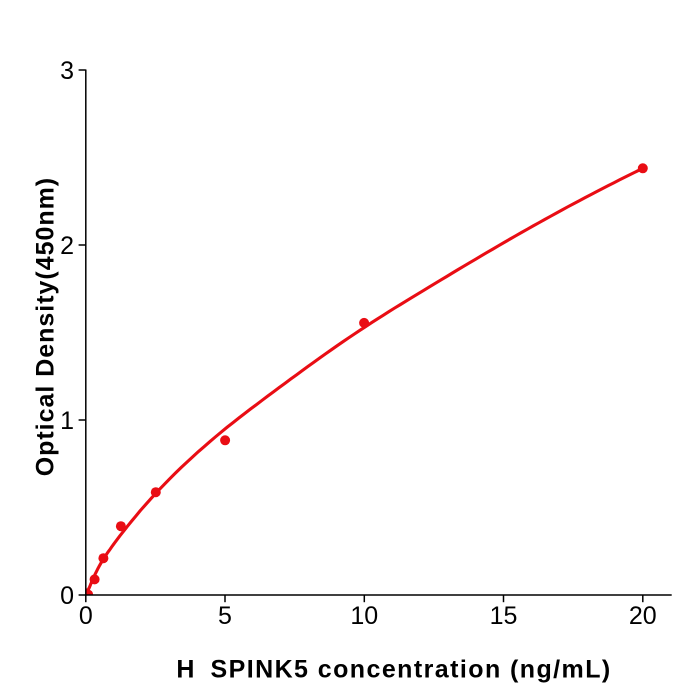 The height and width of the screenshot is (700, 700). Describe the element at coordinates (67, 421) in the screenshot. I see `svg-text: 1` at that location.